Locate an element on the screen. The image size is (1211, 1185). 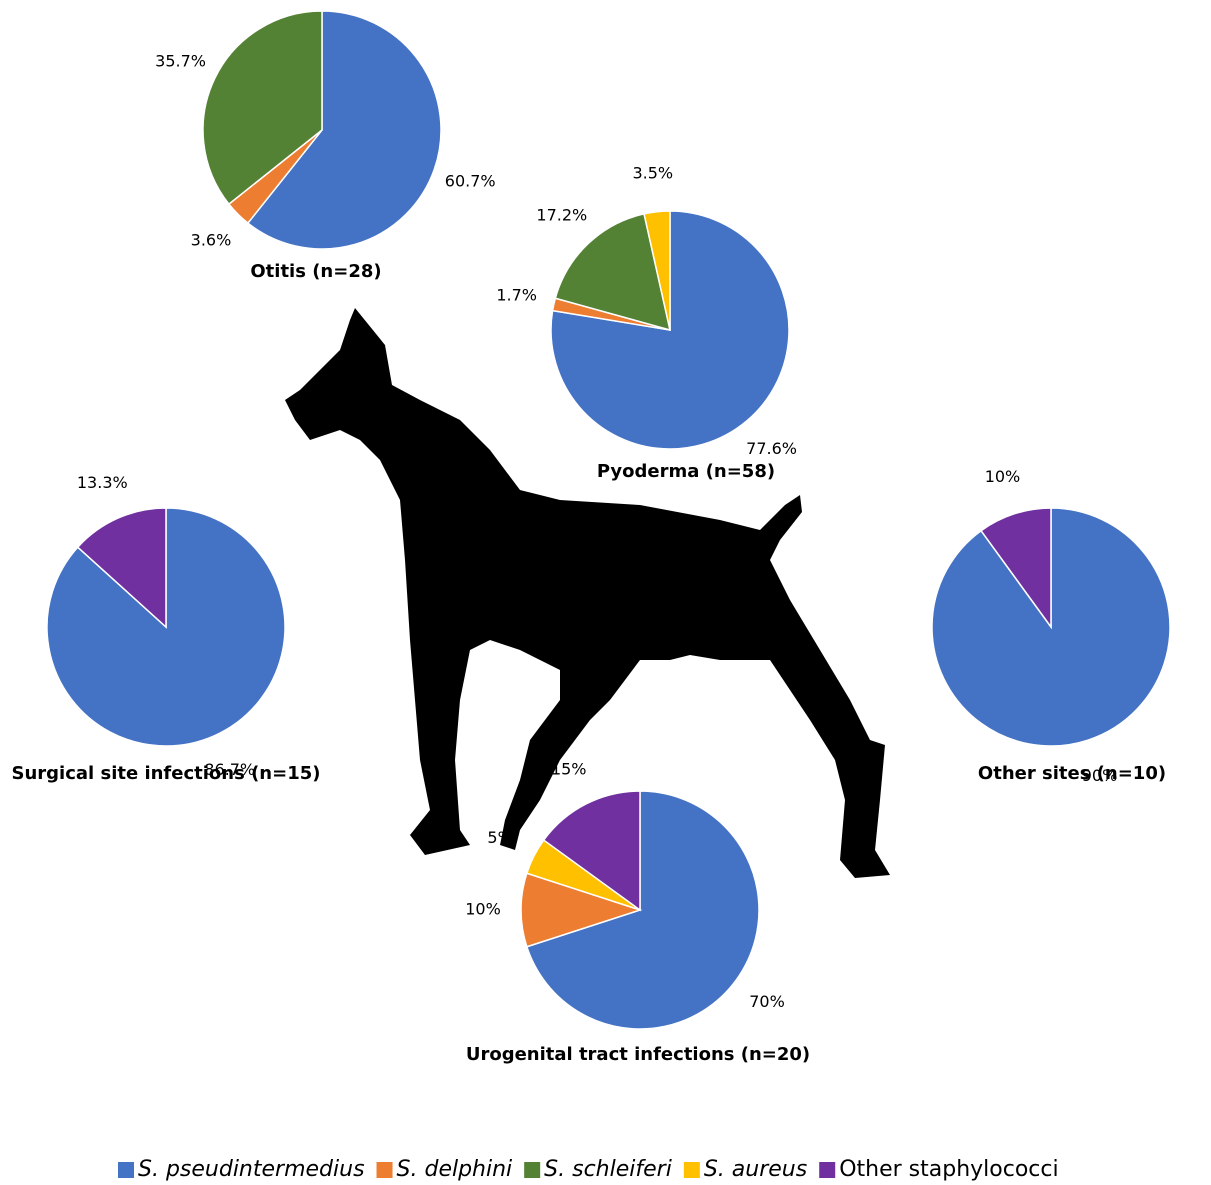
slice-label: 60.7% is located at coordinates (470, 180).